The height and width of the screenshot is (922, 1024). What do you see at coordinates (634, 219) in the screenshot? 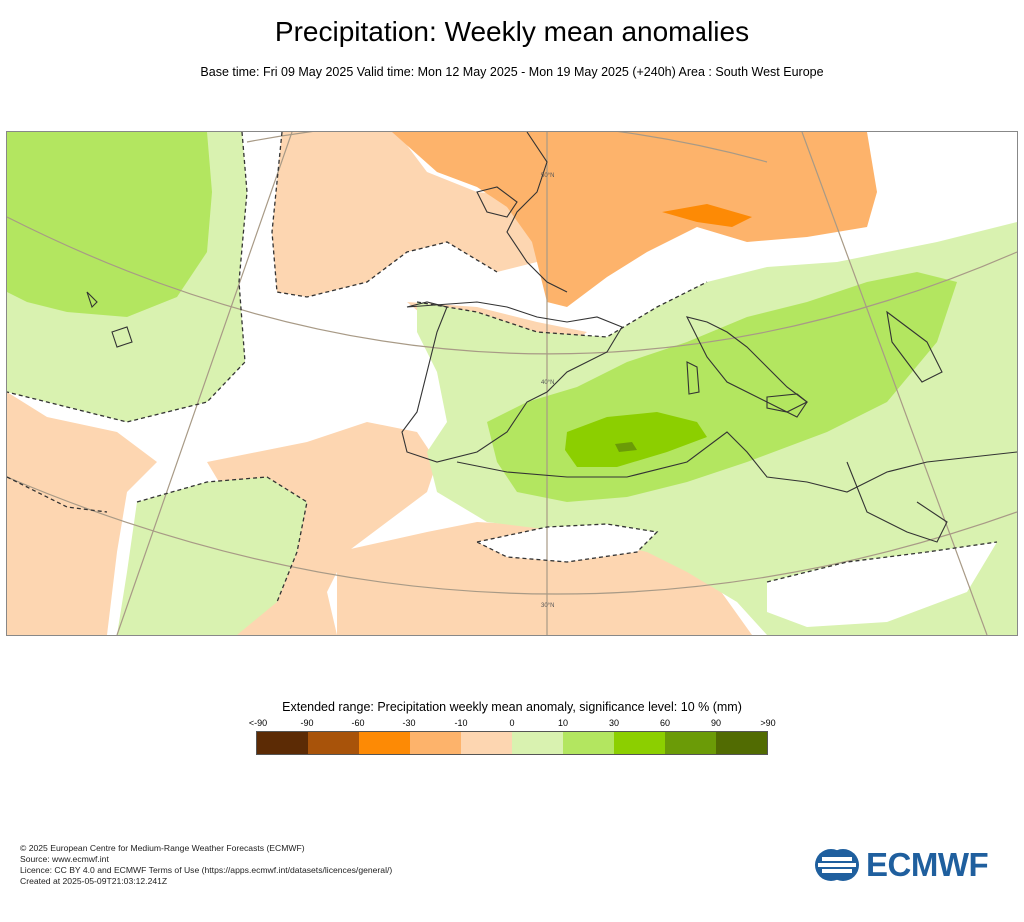
I see `region-orange-europe` at bounding box center [634, 219].